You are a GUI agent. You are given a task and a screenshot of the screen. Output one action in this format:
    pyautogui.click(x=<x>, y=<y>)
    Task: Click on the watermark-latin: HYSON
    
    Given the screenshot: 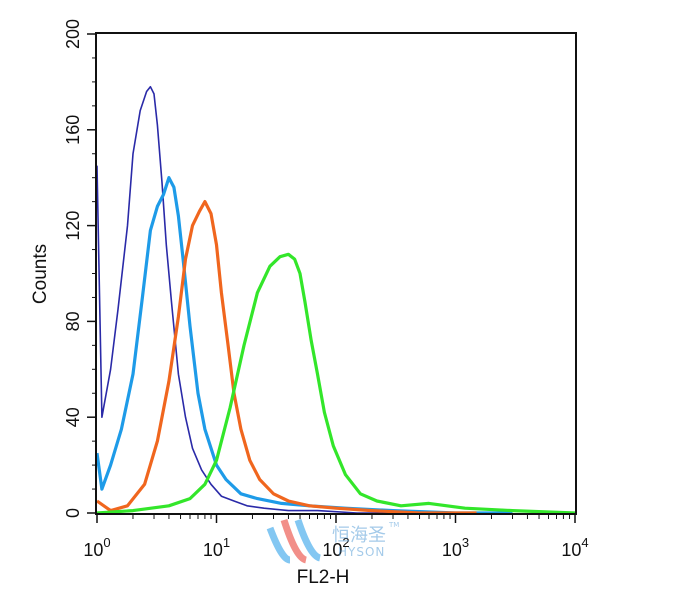 What is the action you would take?
    pyautogui.click(x=361, y=552)
    